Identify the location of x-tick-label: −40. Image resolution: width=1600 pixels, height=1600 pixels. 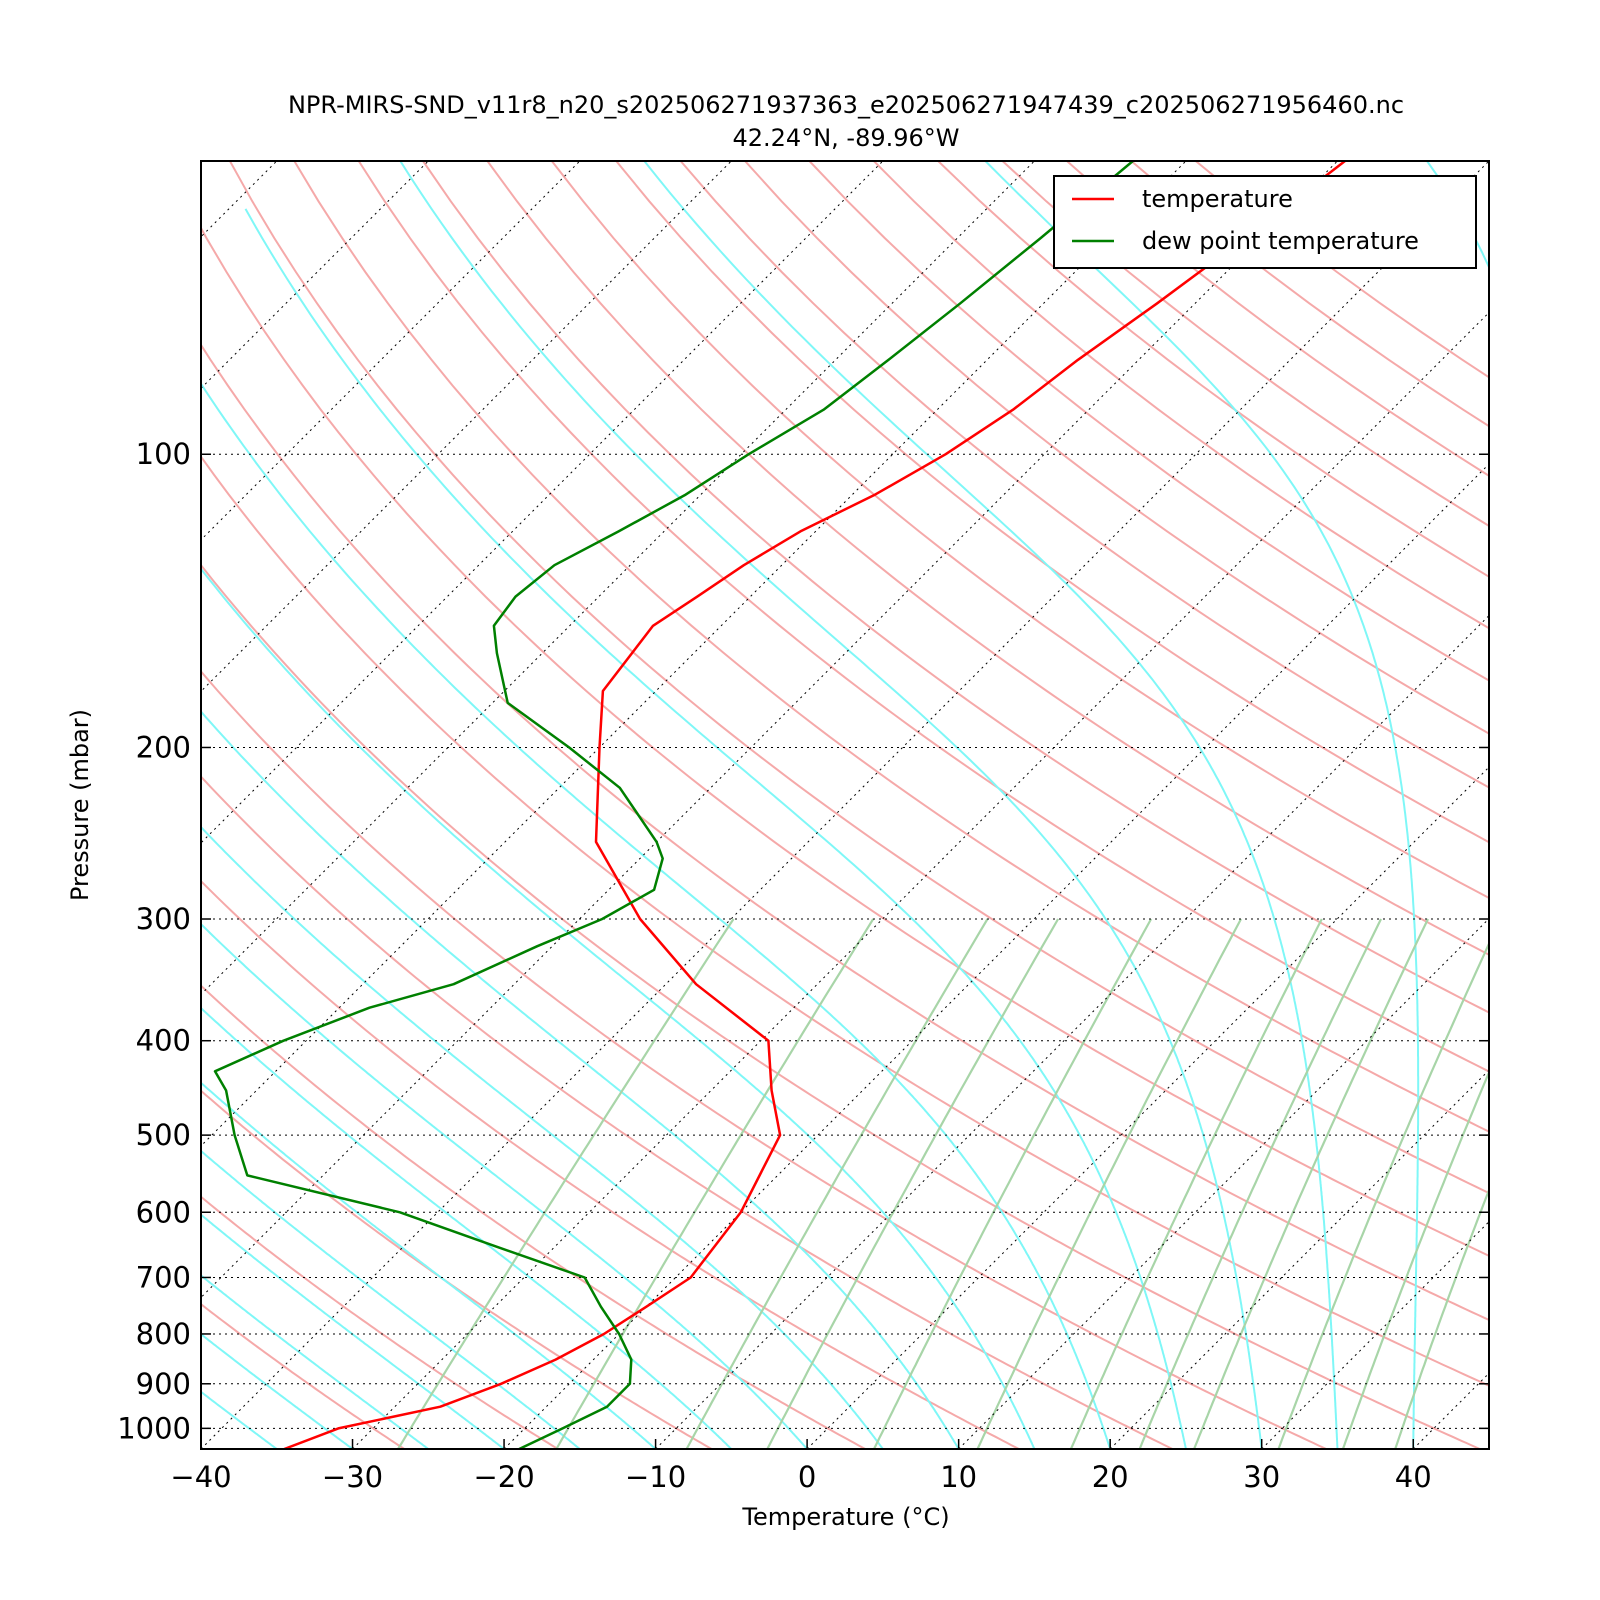
(200, 1477).